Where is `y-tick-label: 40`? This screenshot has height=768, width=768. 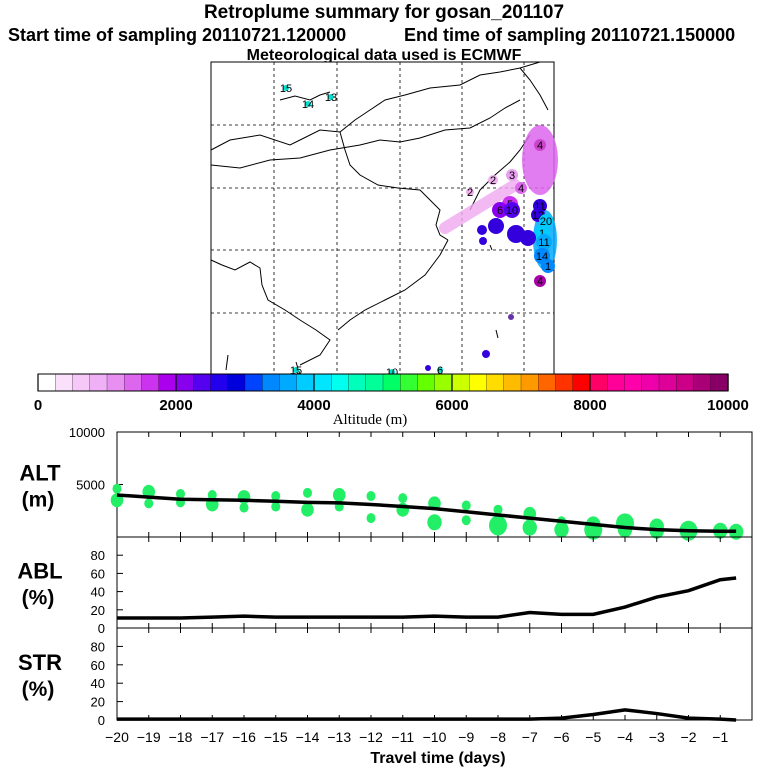 y-tick-label: 40 is located at coordinates (98, 592).